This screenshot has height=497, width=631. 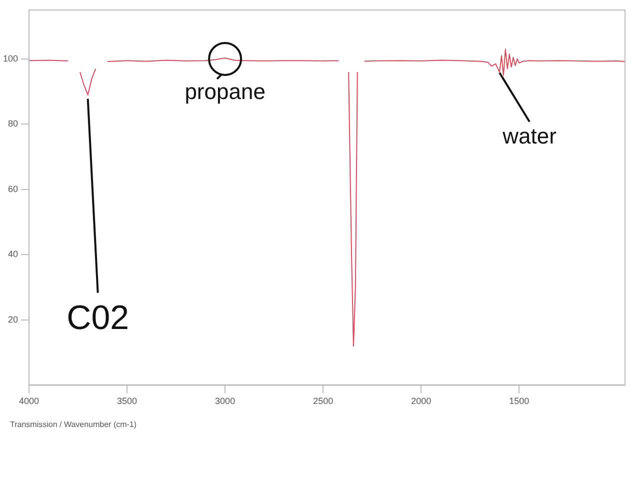 I want to click on y-tick-label: 40, so click(x=13, y=254).